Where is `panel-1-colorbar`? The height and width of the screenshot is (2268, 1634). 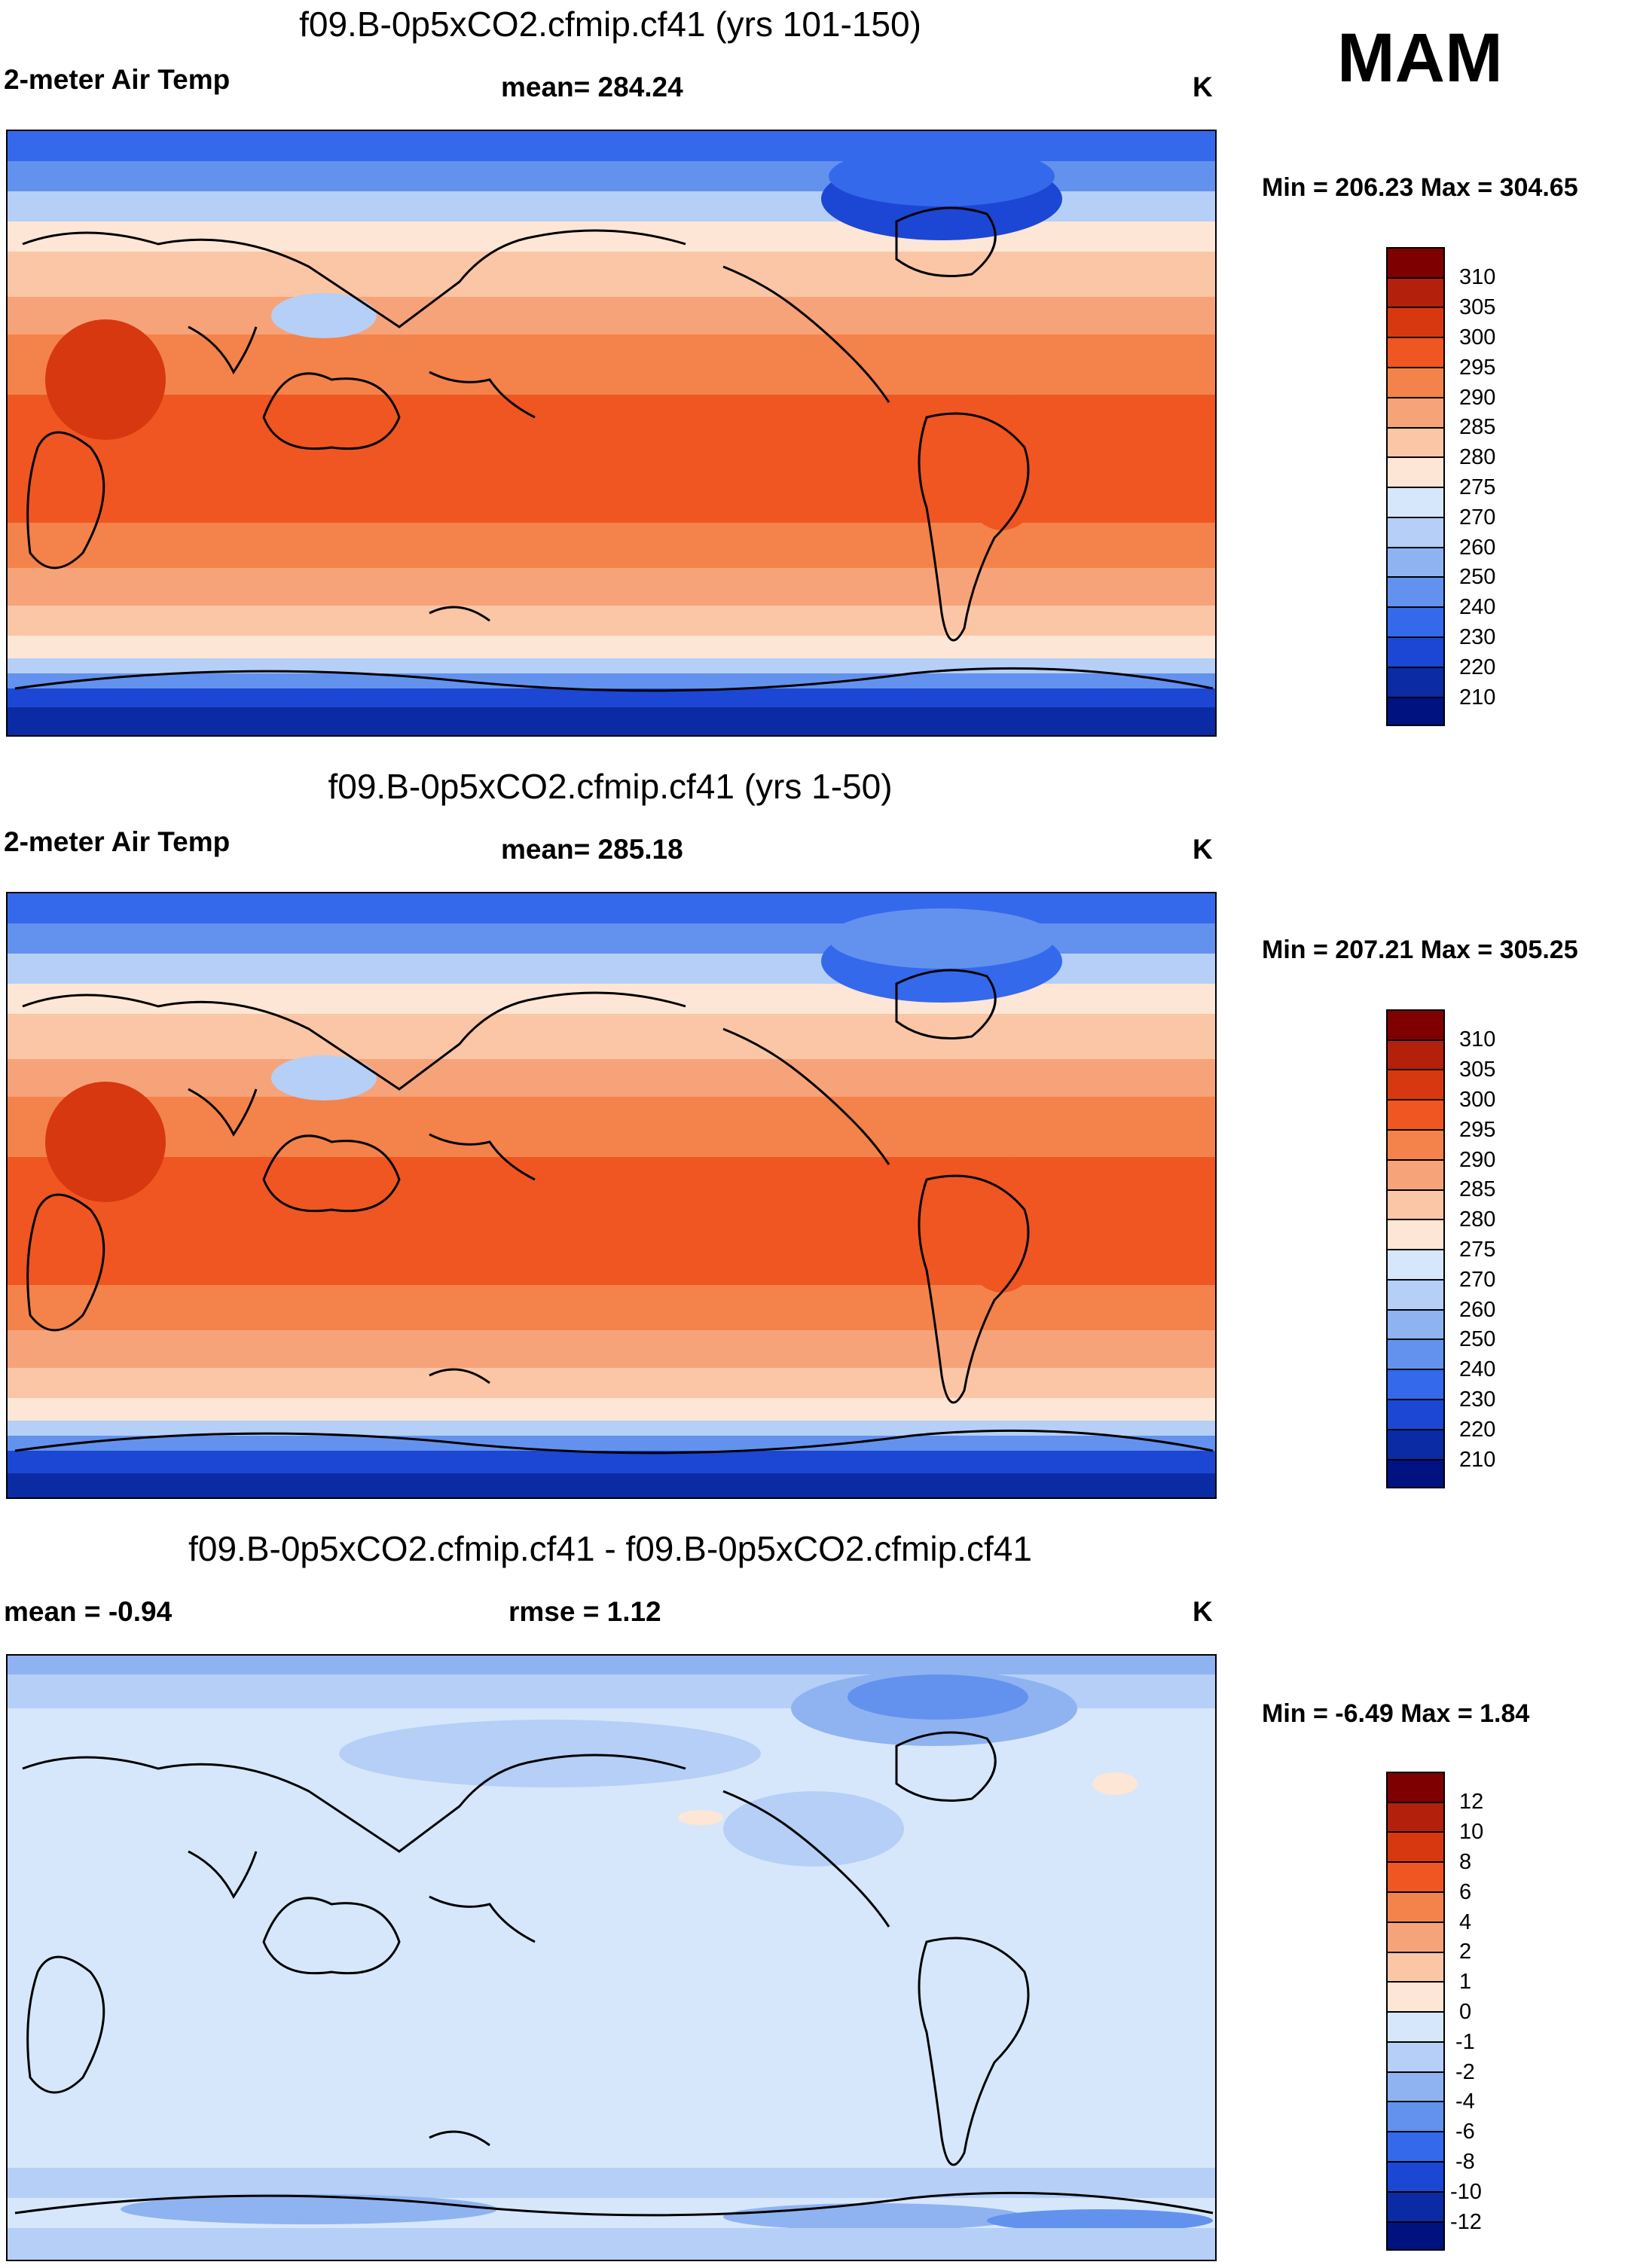
panel-1-colorbar is located at coordinates (1415, 487).